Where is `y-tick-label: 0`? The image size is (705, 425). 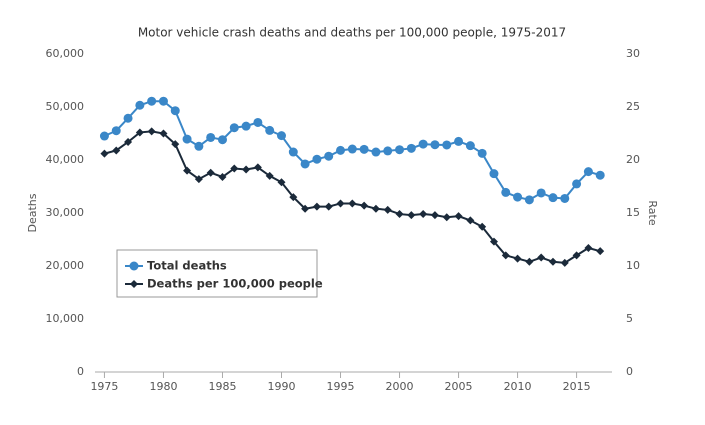
y-tick-label: 0 is located at coordinates (80, 371).